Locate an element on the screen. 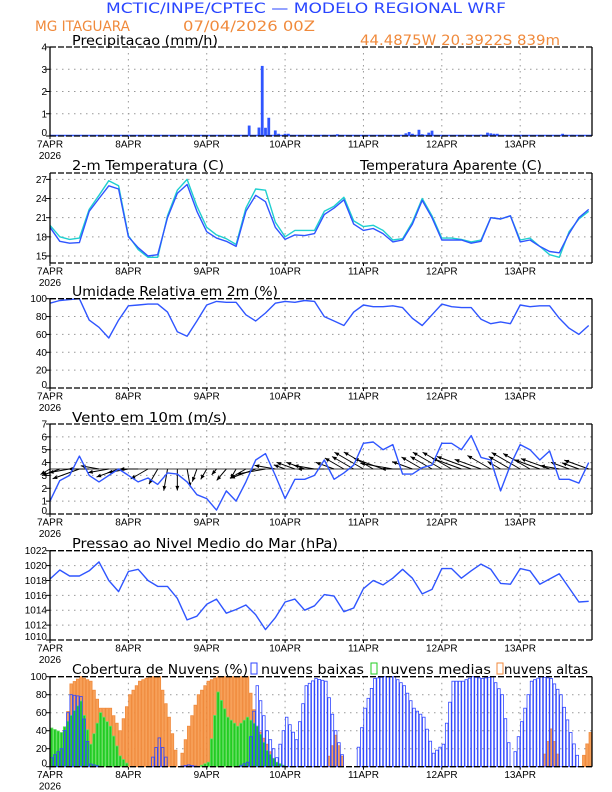 The height and width of the screenshot is (792, 612). y-tick-label: 1 is located at coordinates (44, 502).